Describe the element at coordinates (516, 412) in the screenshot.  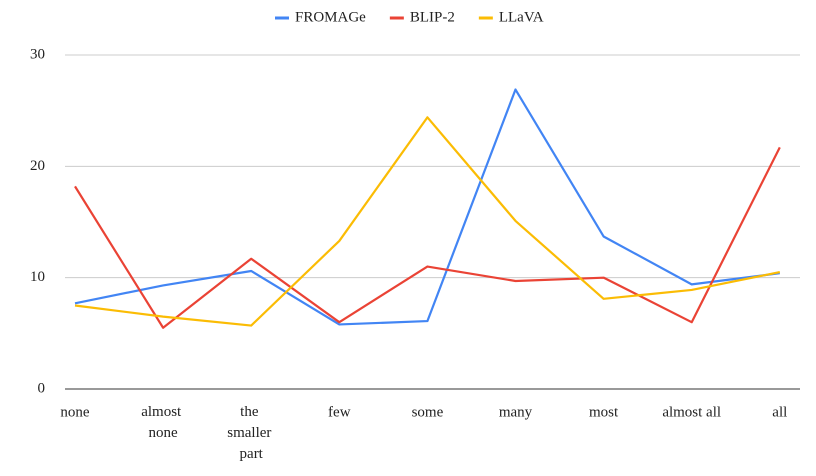
I see `x-tick-label: many` at that location.